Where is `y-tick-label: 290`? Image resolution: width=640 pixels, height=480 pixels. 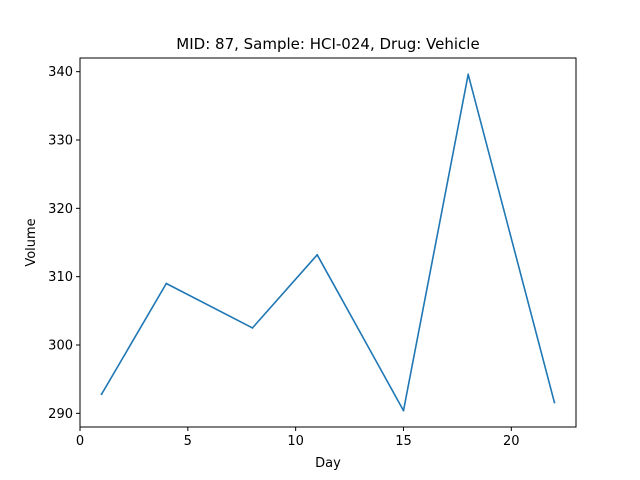
y-tick-label: 290 is located at coordinates (60, 414).